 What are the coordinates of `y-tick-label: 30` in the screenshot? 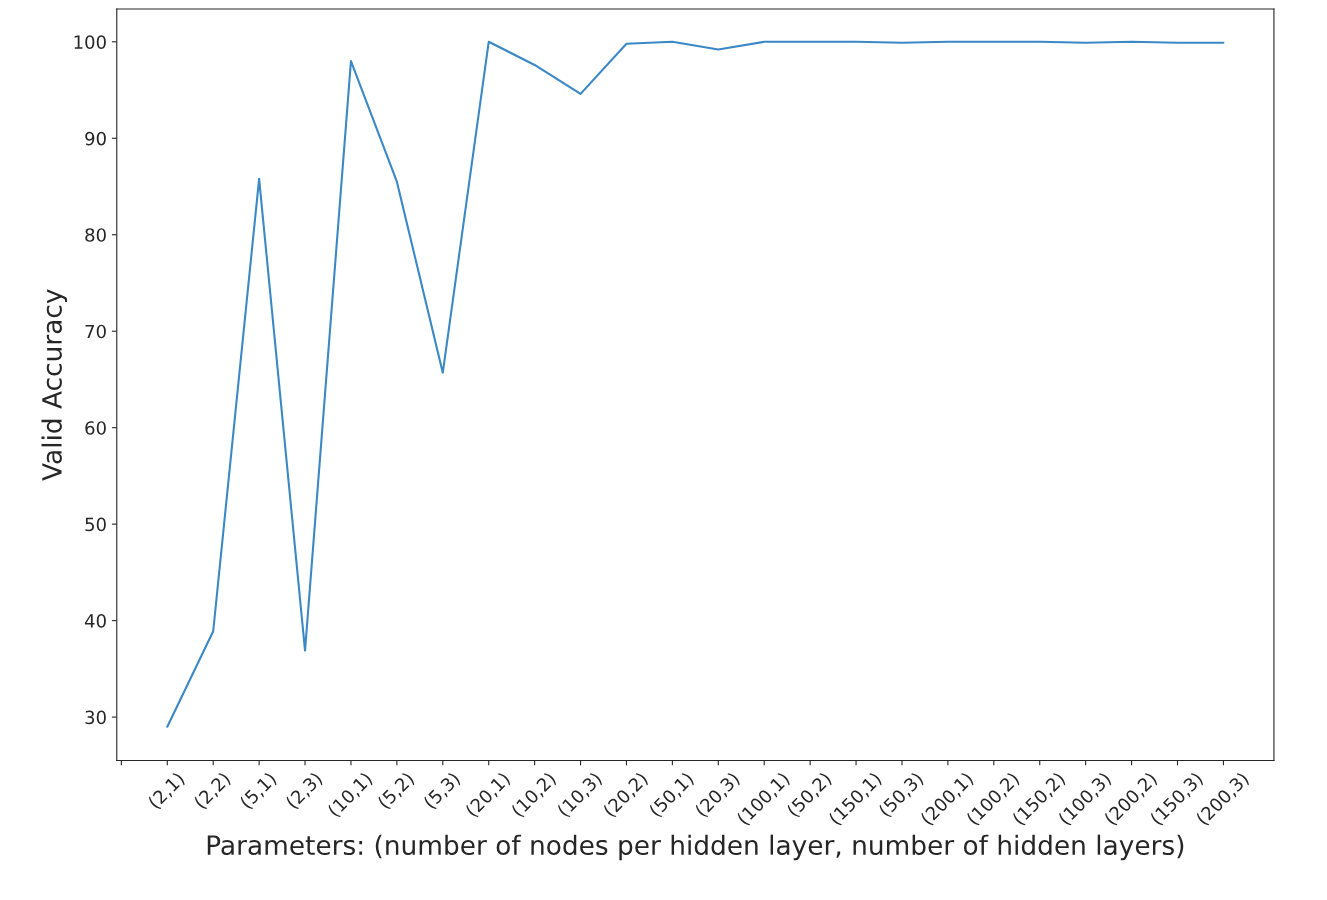 It's located at (95, 717).